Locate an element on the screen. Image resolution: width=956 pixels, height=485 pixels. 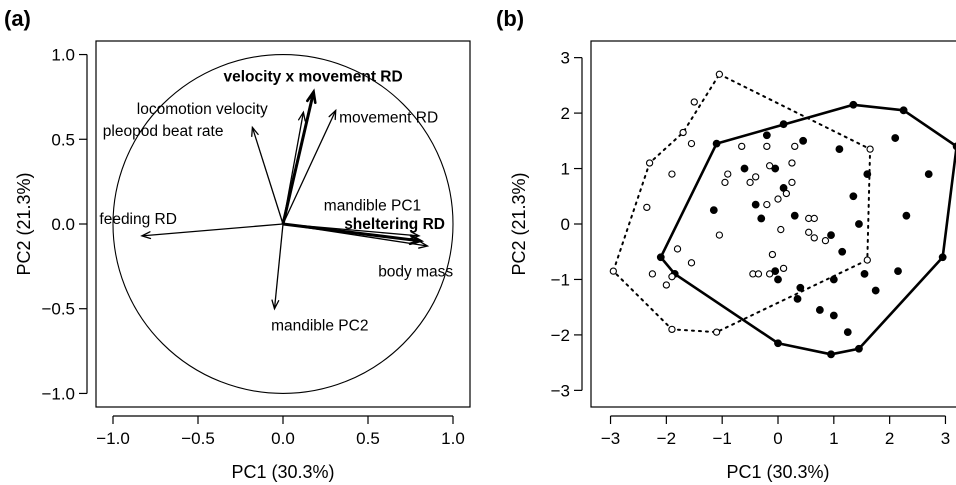
y-tick-label: 2 is located at coordinates (565, 113).